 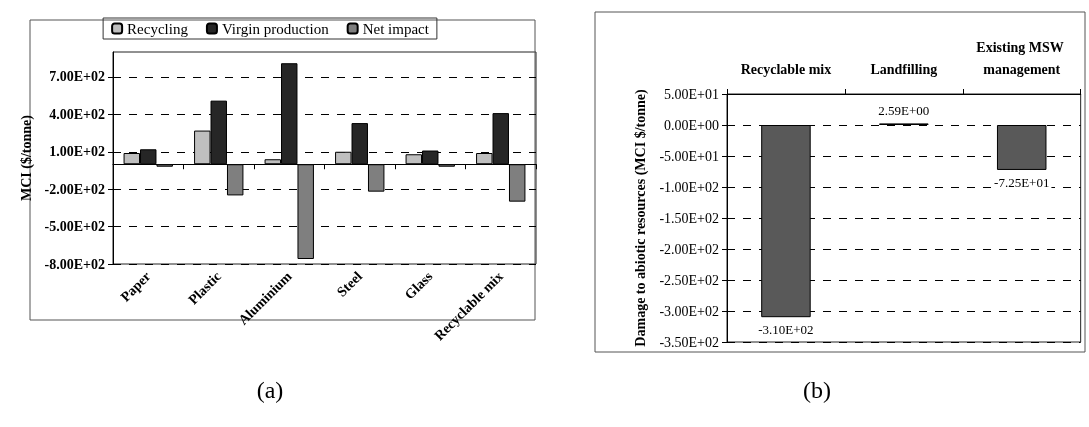 What do you see at coordinates (27, 157) in the screenshot?
I see `y-axis-title: MCI ($/tonne)` at bounding box center [27, 157].